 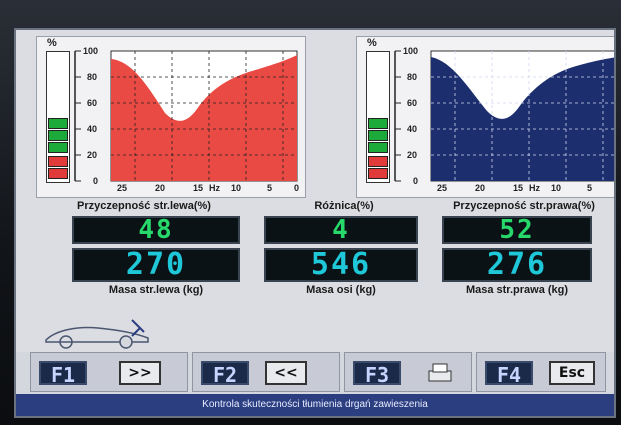 I want to click on right-level-gauge, so click(x=378, y=117).